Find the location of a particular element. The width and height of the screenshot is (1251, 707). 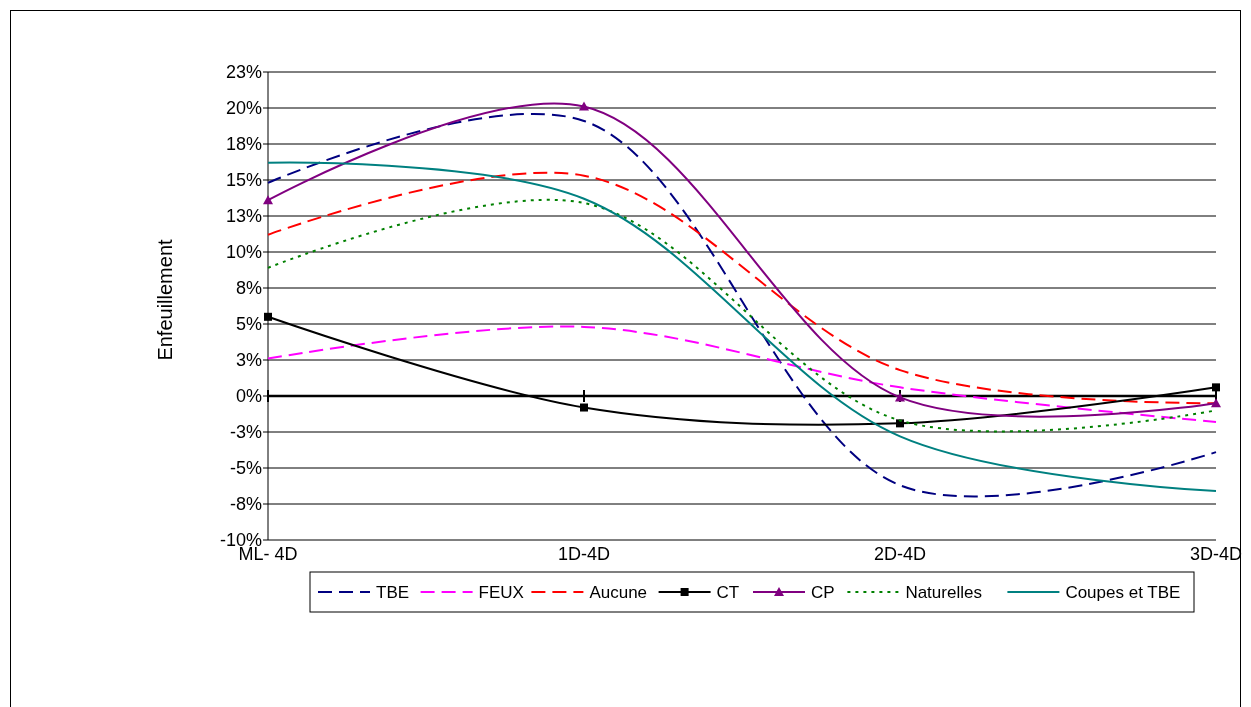

y-axis-title: Enfeuillement is located at coordinates (165, 299).